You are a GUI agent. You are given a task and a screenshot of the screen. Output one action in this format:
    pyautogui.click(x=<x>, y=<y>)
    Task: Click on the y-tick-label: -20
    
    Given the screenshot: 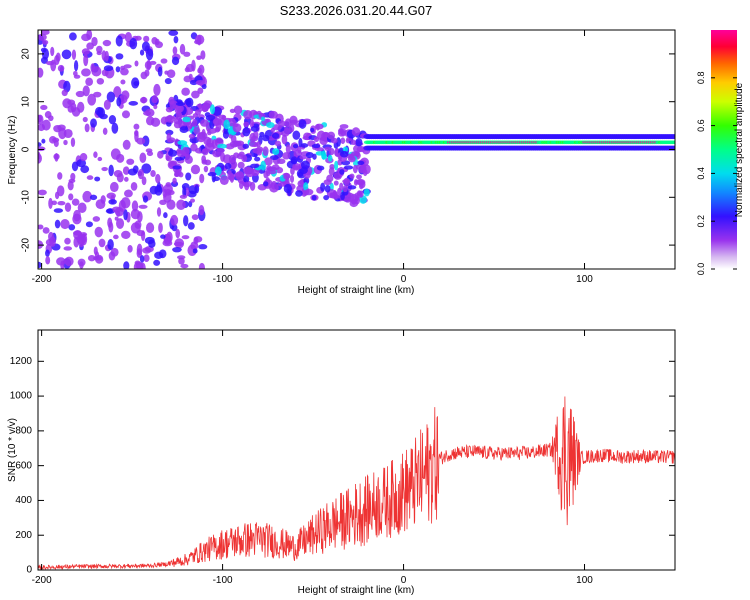 What is the action you would take?
    pyautogui.click(x=26, y=244)
    